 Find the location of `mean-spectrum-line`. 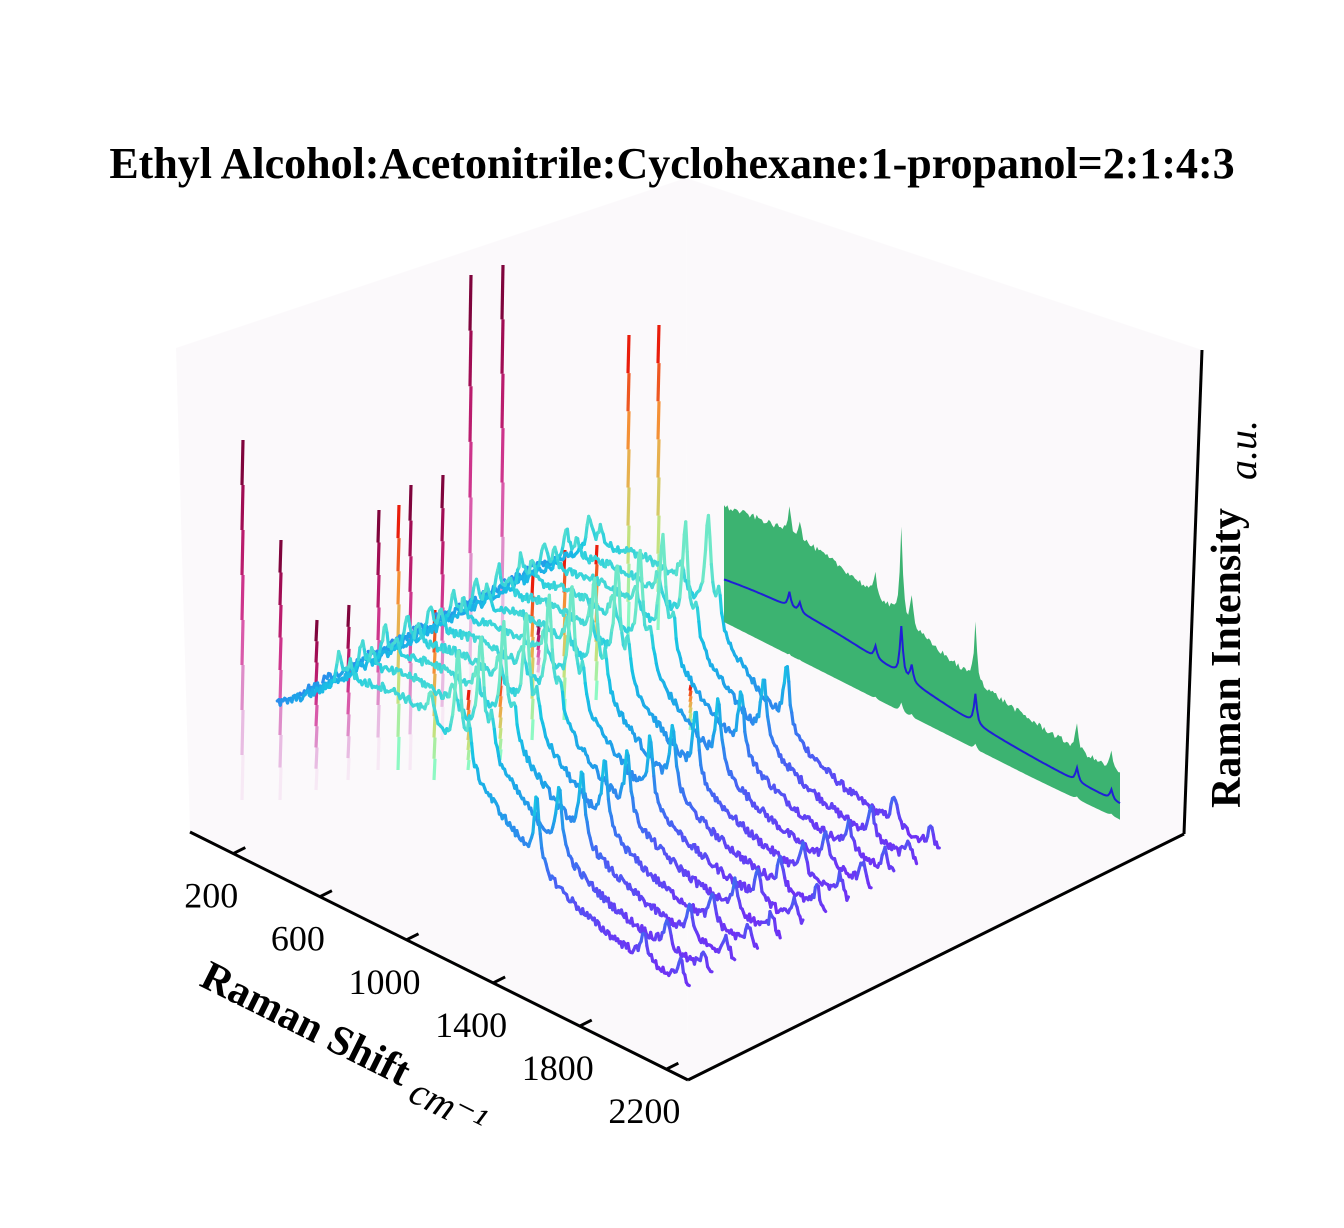

mean-spectrum-line is located at coordinates (922, 691).